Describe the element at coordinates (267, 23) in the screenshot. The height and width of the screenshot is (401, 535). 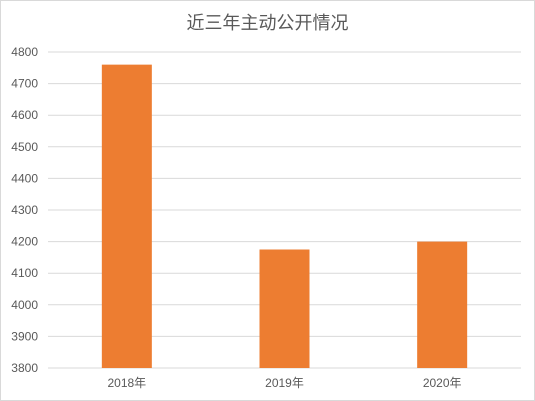
I see `chart-title: 近三年主动公开情况` at that location.